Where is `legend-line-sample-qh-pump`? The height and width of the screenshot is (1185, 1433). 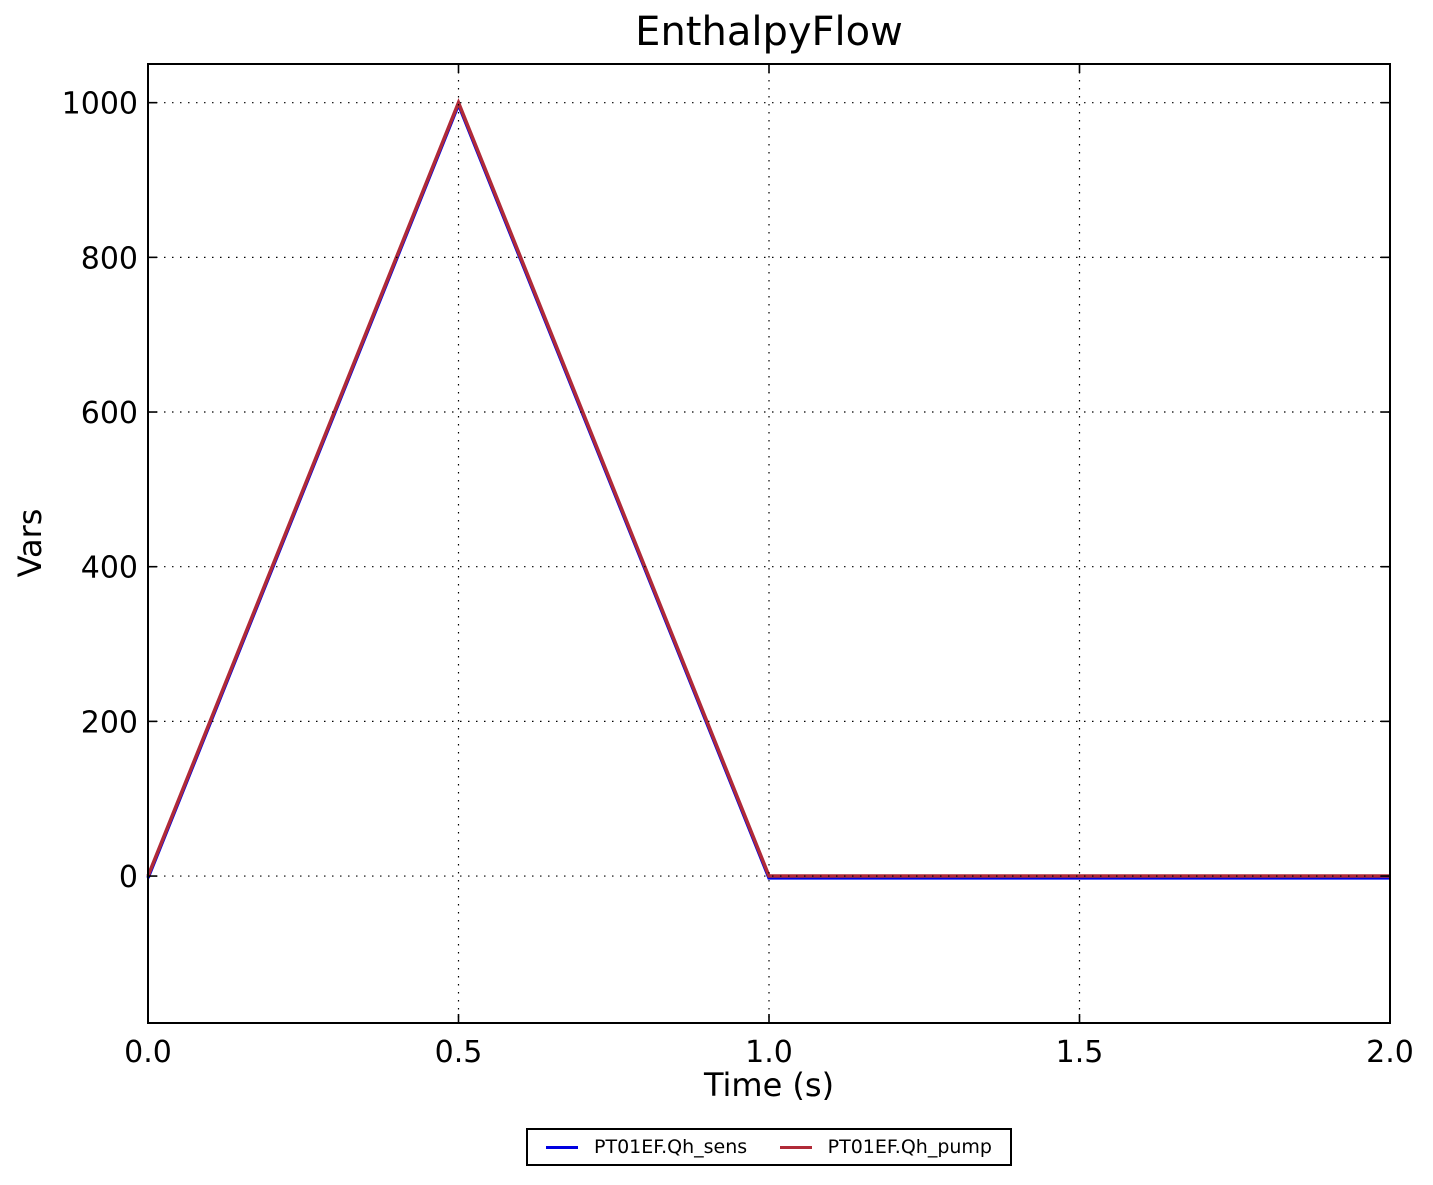
legend-line-sample-qh-pump is located at coordinates (795, 1147).